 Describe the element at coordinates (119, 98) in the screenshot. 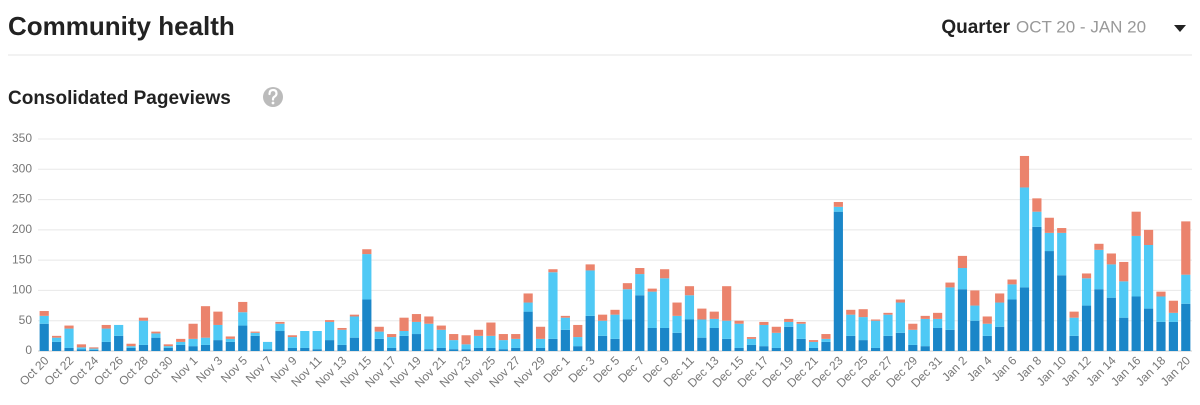

I see `chart-title: Consolidated Pageviews` at that location.